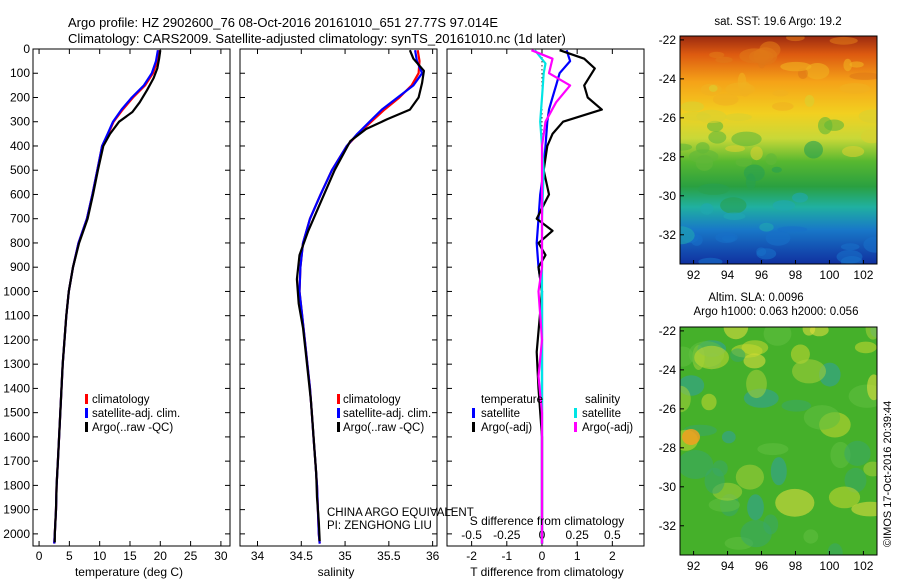 Image resolution: width=900 pixels, height=580 pixels. I want to click on sst-heatmap, so click(778, 150).